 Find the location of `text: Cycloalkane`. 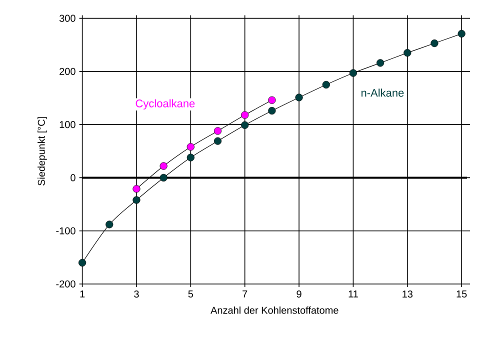

text: Cycloalkane is located at coordinates (165, 104).